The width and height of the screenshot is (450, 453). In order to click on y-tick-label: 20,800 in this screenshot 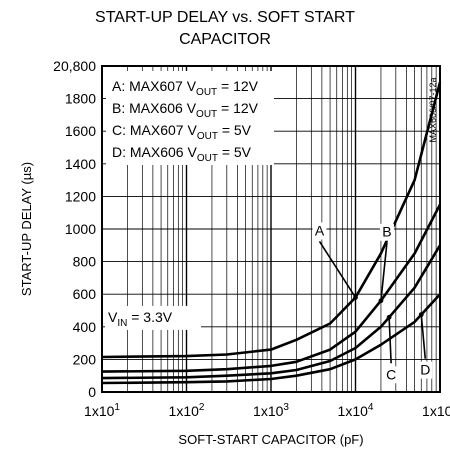, I will do `click(74, 66)`.